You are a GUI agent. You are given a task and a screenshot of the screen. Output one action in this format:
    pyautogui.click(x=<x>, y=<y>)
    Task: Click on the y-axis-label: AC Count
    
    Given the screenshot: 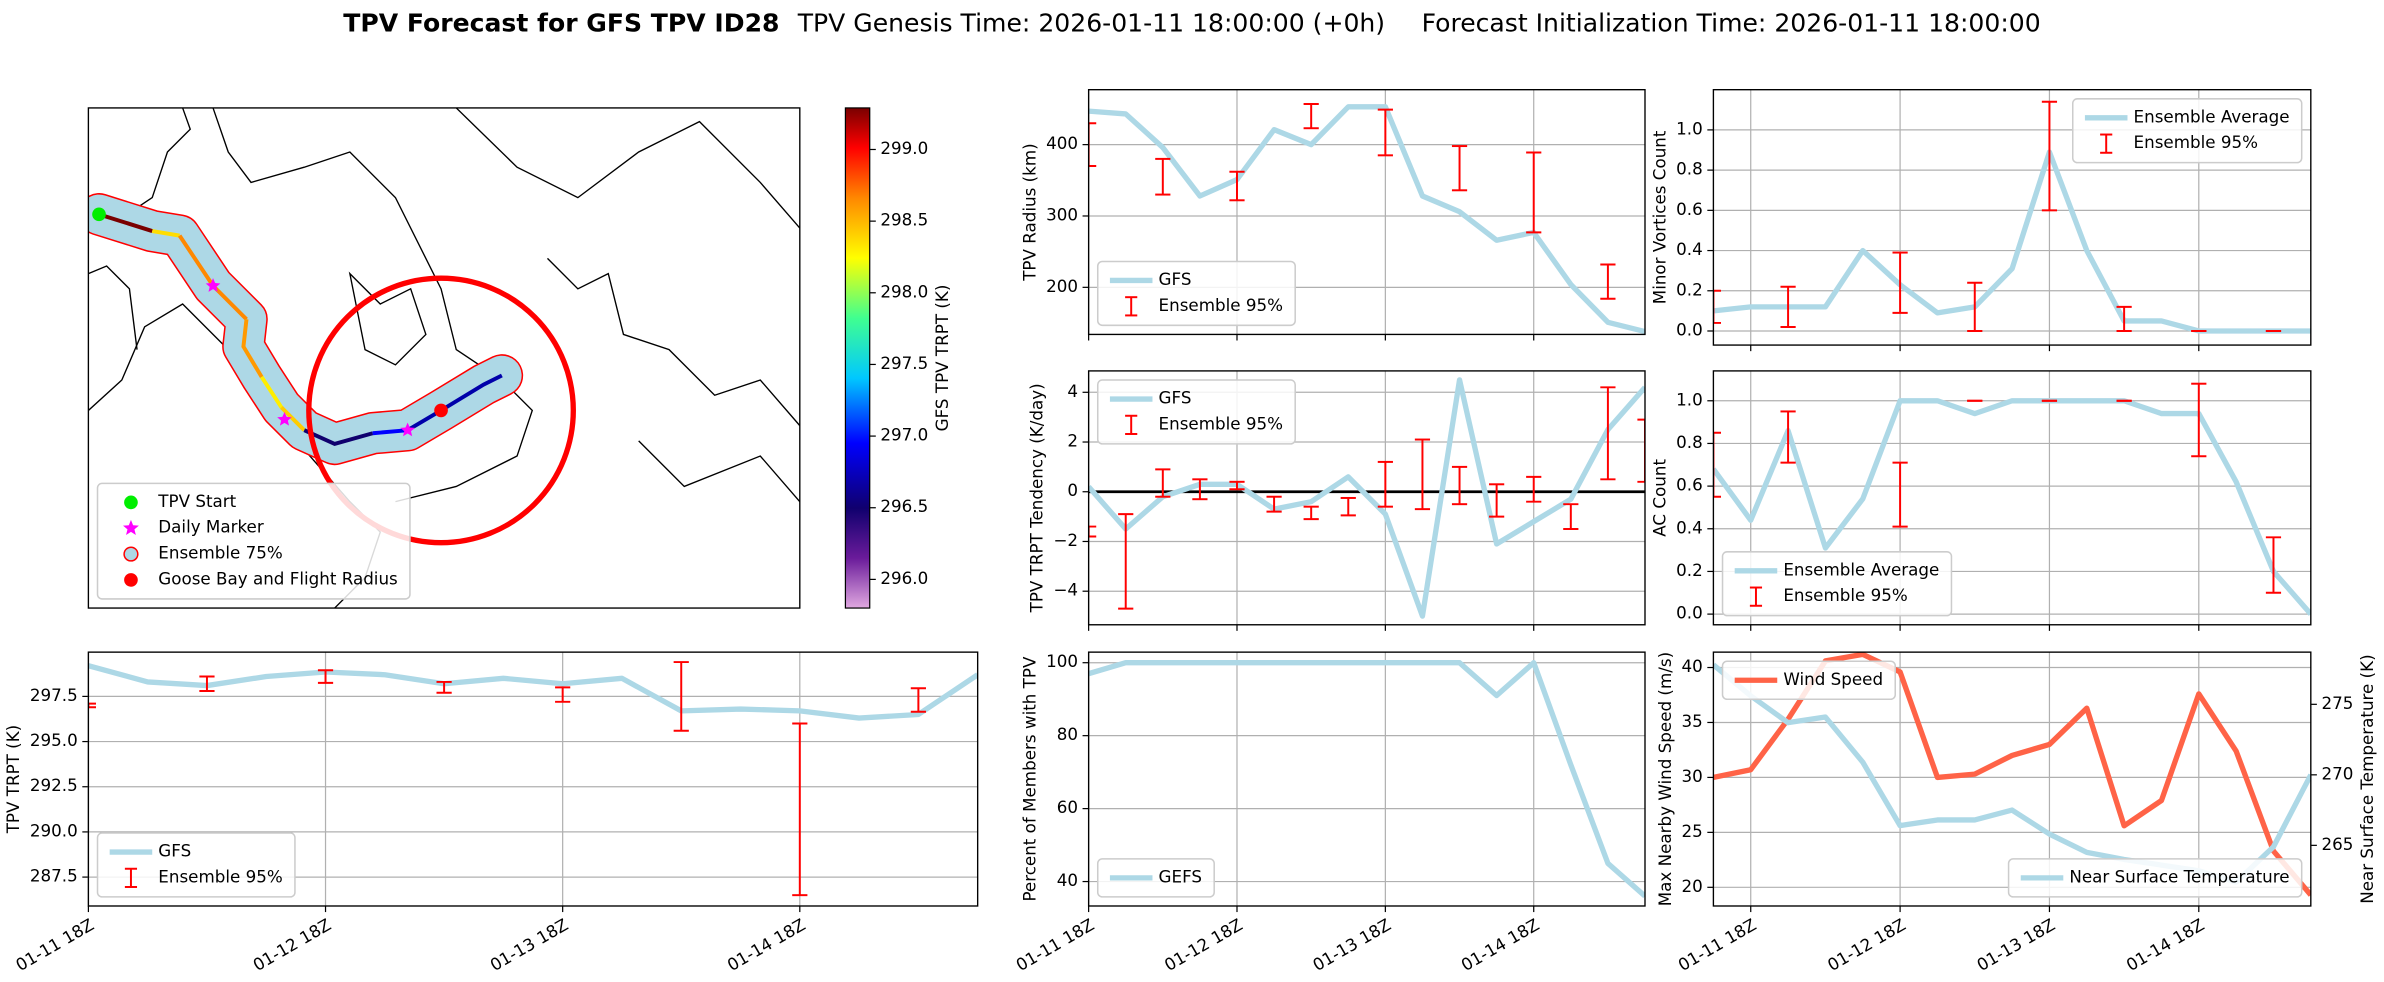 What is the action you would take?
    pyautogui.click(x=1659, y=498)
    